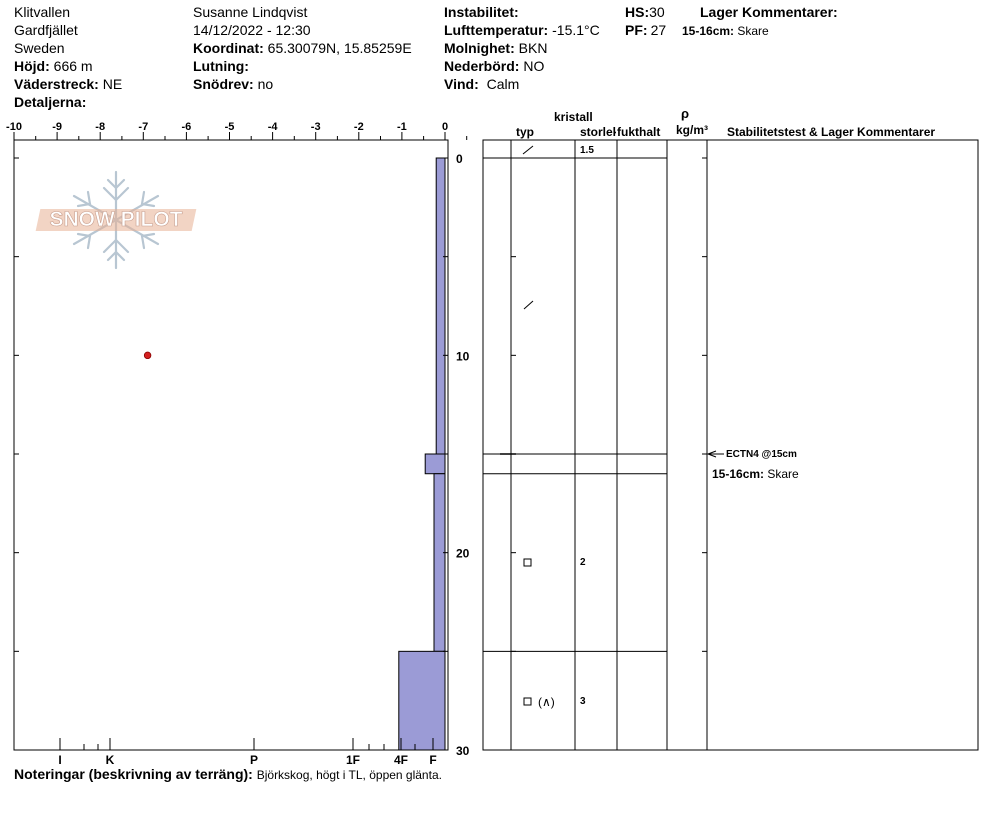  Describe the element at coordinates (637, 12) in the screenshot. I see `hs-label: HS:` at that location.